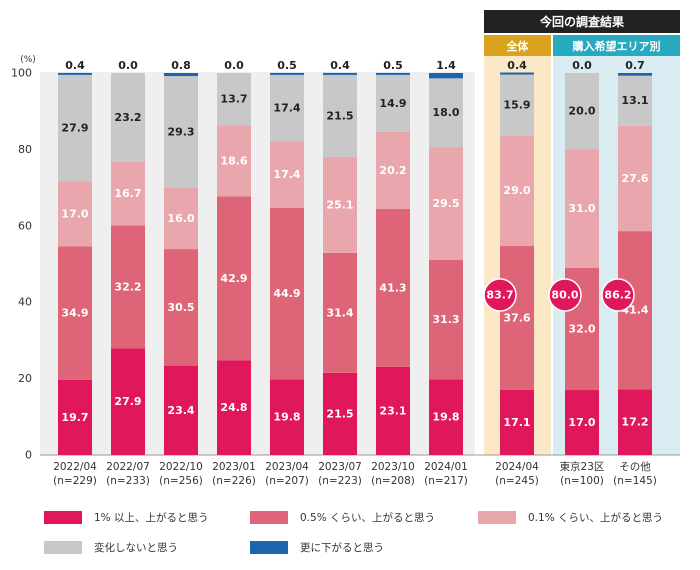 The height and width of the screenshot is (570, 700). What do you see at coordinates (25, 378) in the screenshot?
I see `y-tick-label: 20` at bounding box center [25, 378].